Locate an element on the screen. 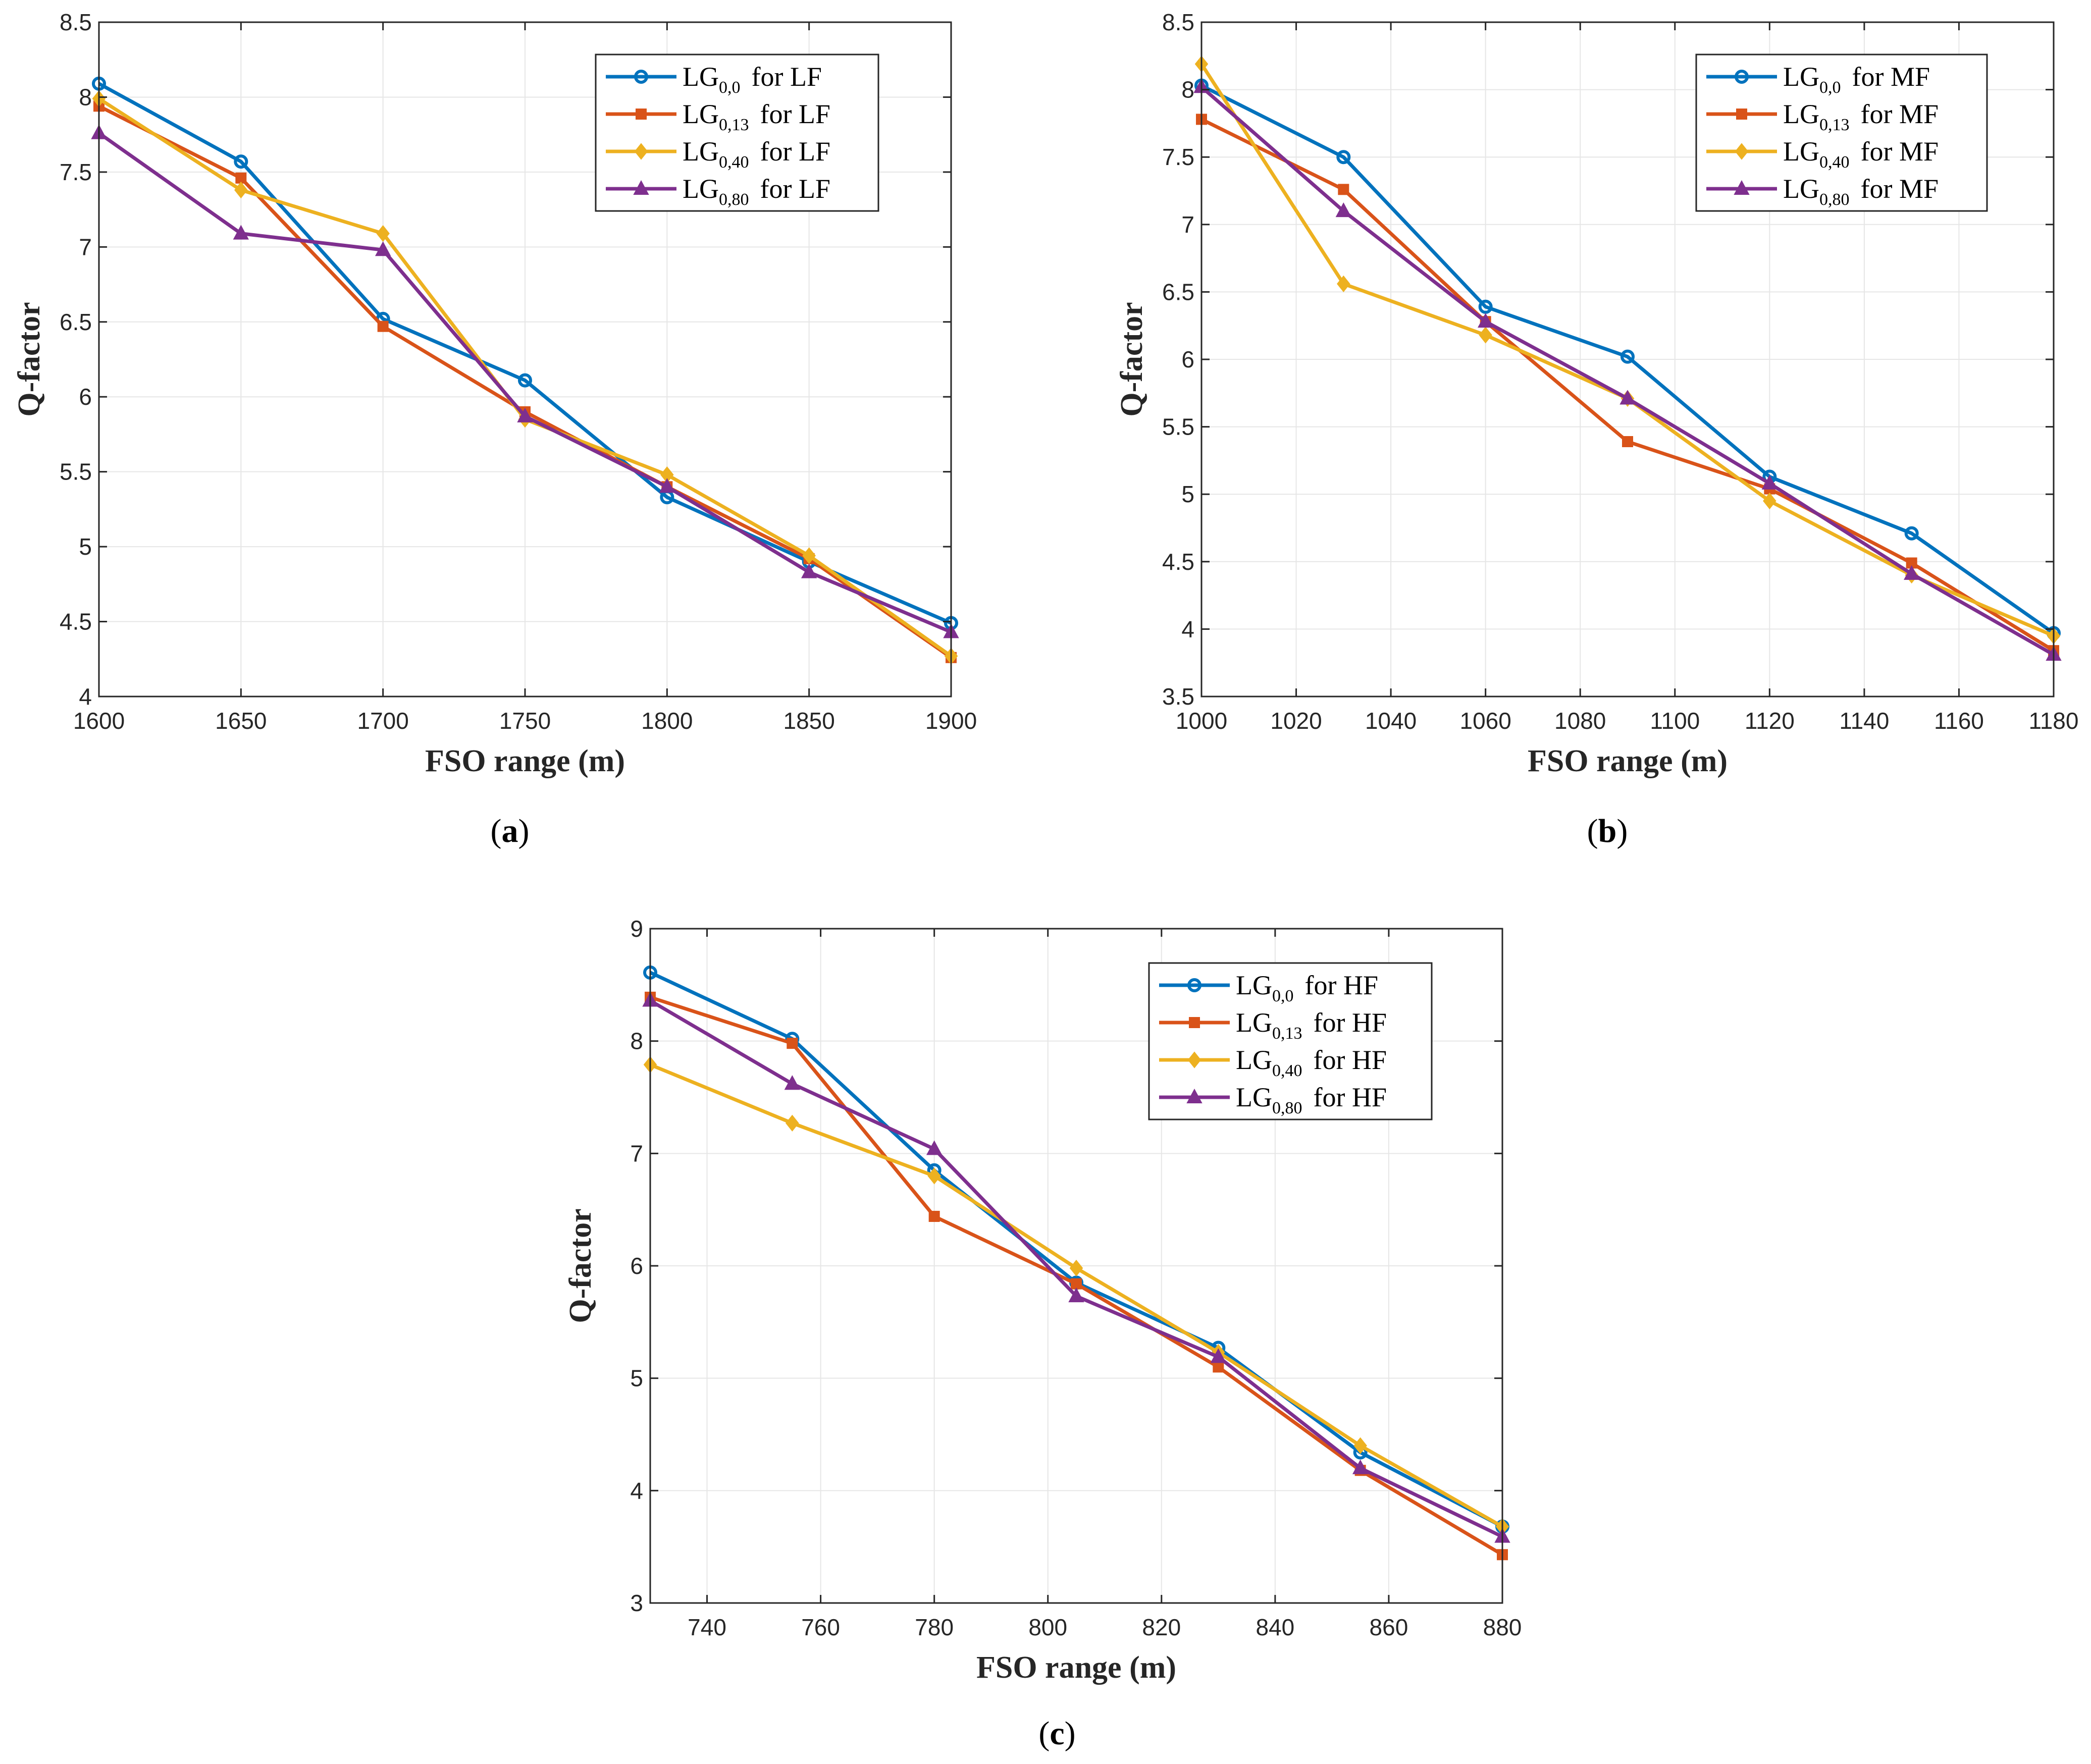 This screenshot has width=2091, height=1764. legend-label: LG0,0 for LF is located at coordinates (753, 79).